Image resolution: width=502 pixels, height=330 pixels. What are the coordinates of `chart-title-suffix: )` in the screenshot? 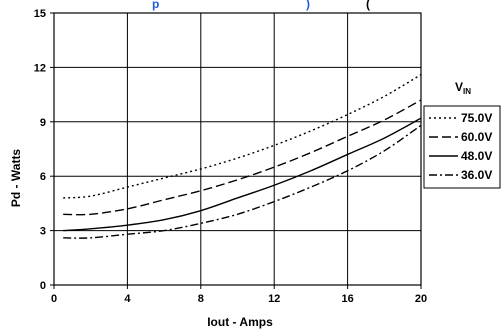 It's located at (308, 5).